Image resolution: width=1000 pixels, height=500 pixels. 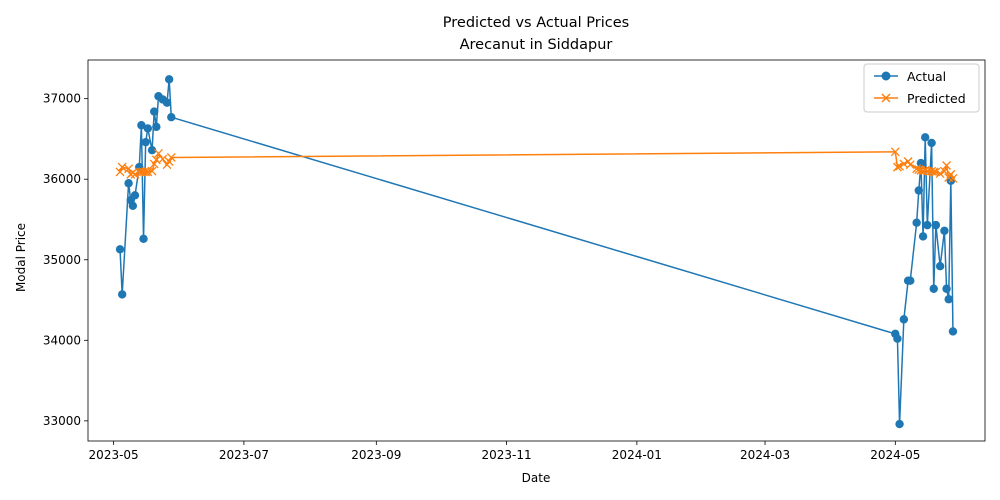 What do you see at coordinates (62, 99) in the screenshot?
I see `y-tick-label: 37000` at bounding box center [62, 99].